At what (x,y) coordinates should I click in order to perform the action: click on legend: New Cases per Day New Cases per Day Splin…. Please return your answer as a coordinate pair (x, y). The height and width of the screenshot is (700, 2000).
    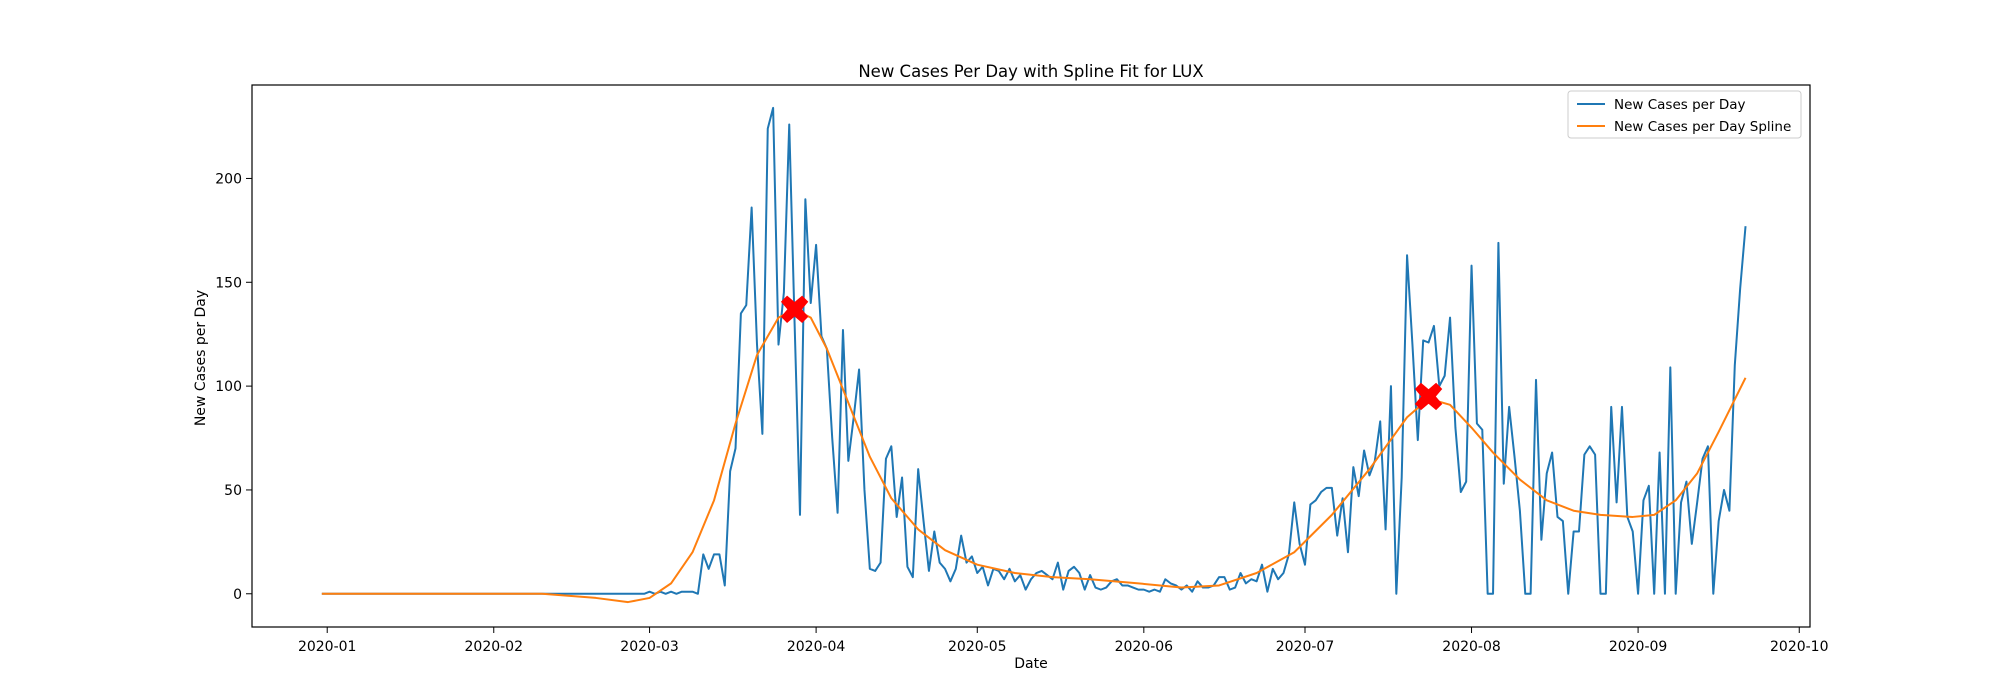
    Looking at the image, I should click on (1684, 114).